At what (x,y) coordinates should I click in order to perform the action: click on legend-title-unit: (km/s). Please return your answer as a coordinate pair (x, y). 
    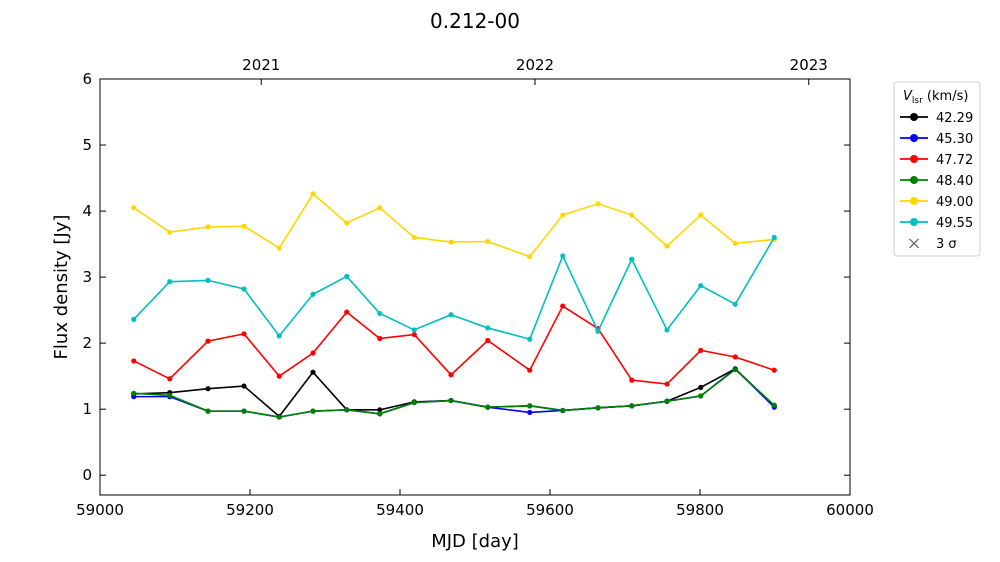
    Looking at the image, I should click on (946, 96).